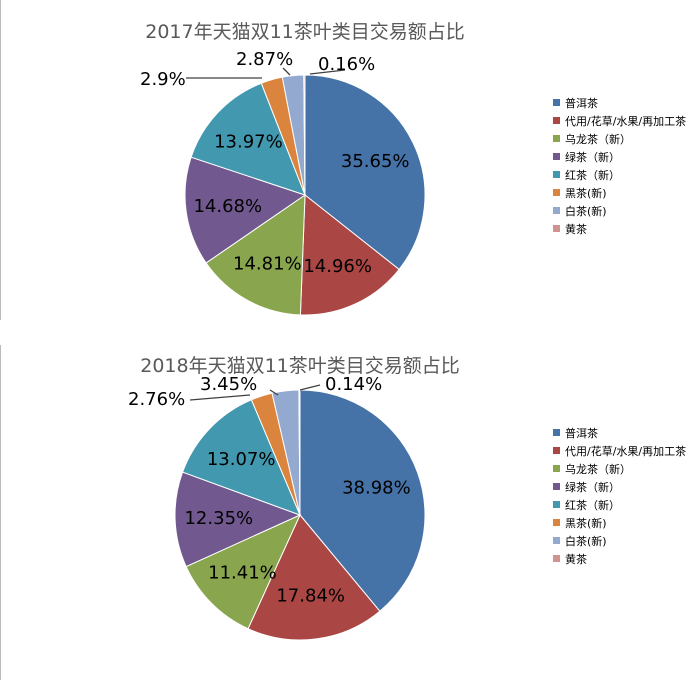 This screenshot has height=680, width=700. Describe the element at coordinates (218, 518) in the screenshot. I see `data-label: 12.35%` at that location.